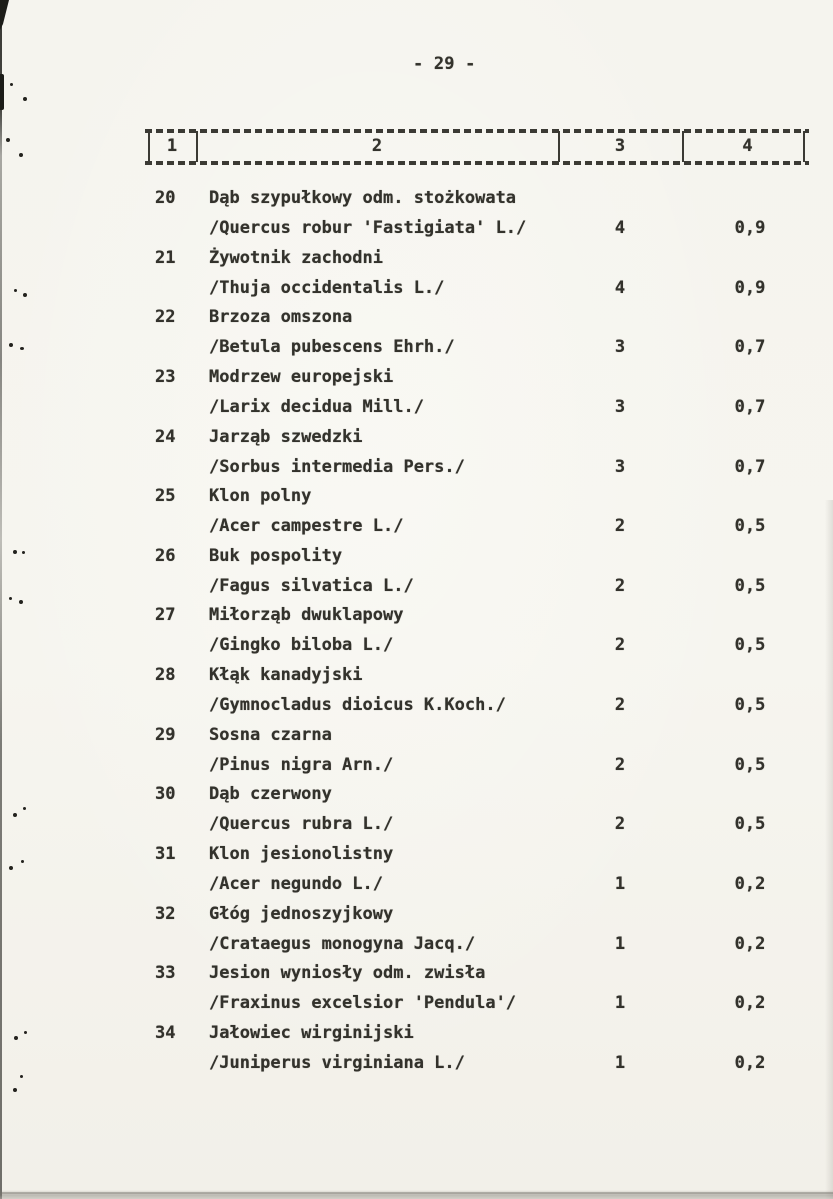 The height and width of the screenshot is (1199, 833). What do you see at coordinates (296, 883) in the screenshot?
I see `species-name-latin: /Acer negundo L./` at bounding box center [296, 883].